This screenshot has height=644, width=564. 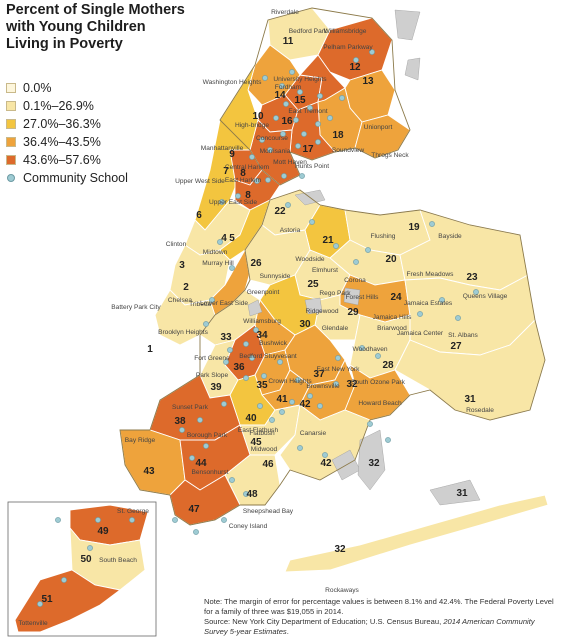 I want to click on district-label-41: 41, so click(x=282, y=399).